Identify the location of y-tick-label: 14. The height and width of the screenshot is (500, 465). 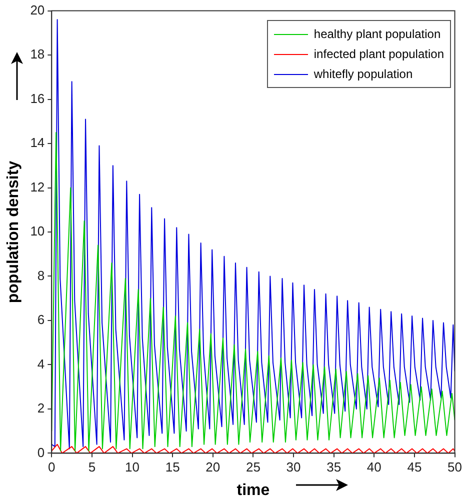
(37, 142).